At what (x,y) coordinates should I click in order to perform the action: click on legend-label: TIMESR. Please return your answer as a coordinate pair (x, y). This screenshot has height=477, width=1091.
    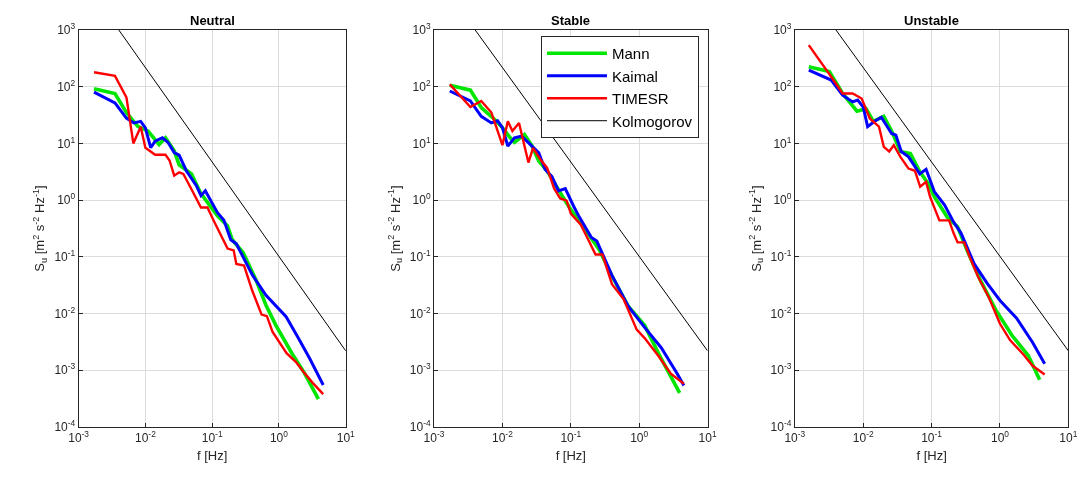
    Looking at the image, I should click on (640, 99).